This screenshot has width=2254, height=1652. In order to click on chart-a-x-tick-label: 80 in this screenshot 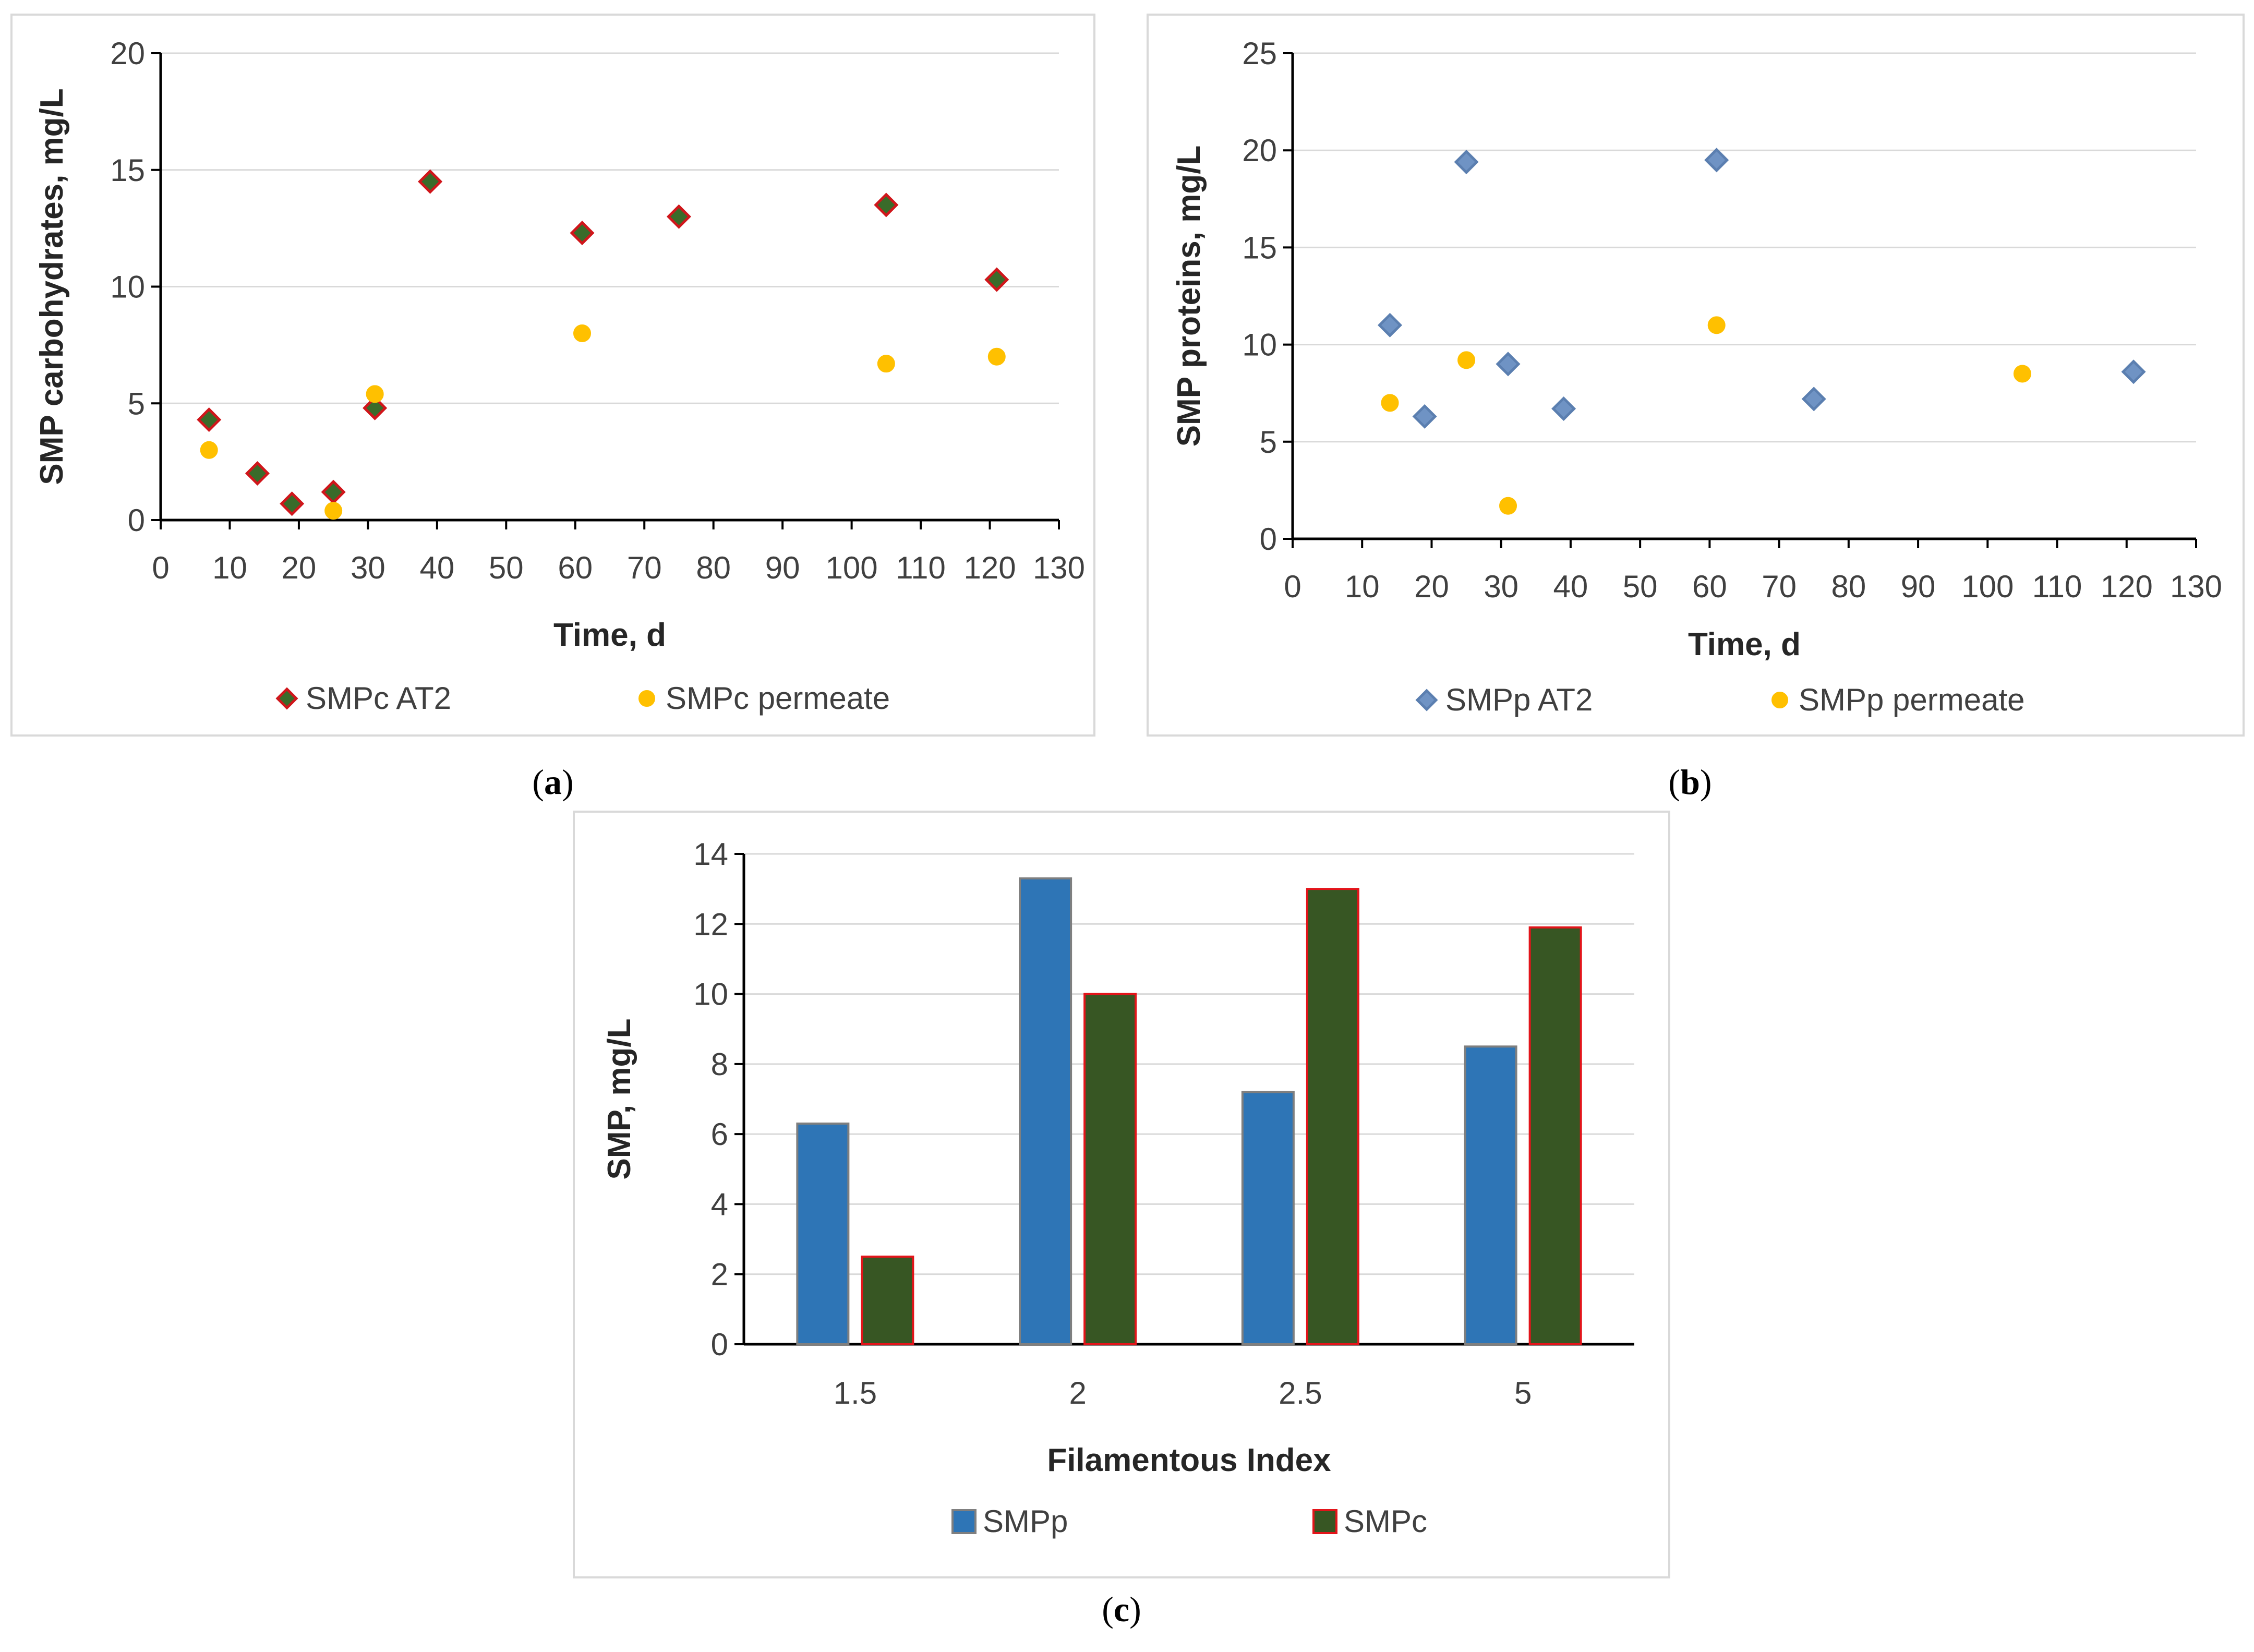, I will do `click(713, 568)`.